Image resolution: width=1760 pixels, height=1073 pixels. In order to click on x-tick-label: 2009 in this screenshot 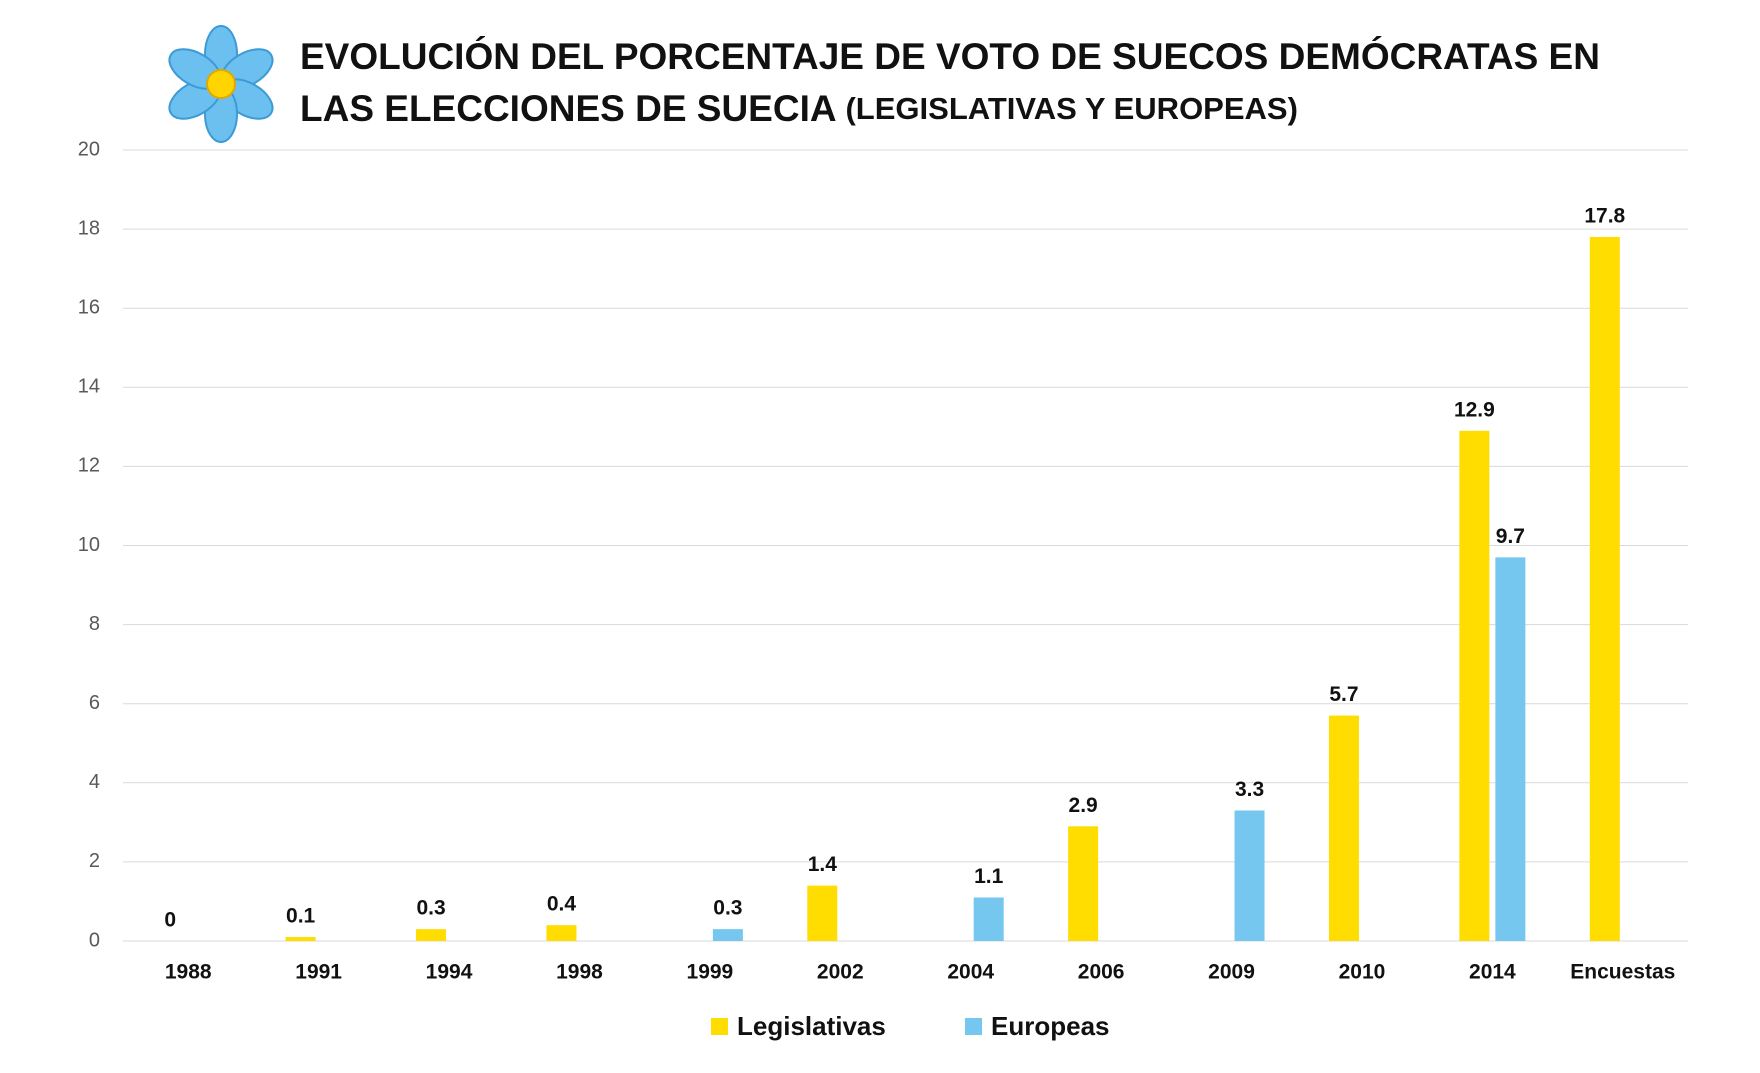, I will do `click(1231, 972)`.